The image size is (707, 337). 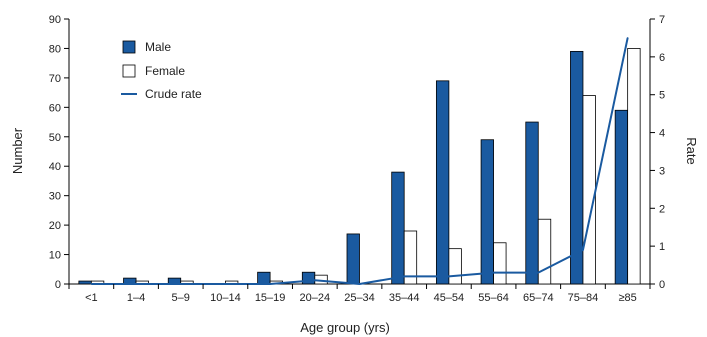 I want to click on y-axis-title-left: Number, so click(x=17, y=150).